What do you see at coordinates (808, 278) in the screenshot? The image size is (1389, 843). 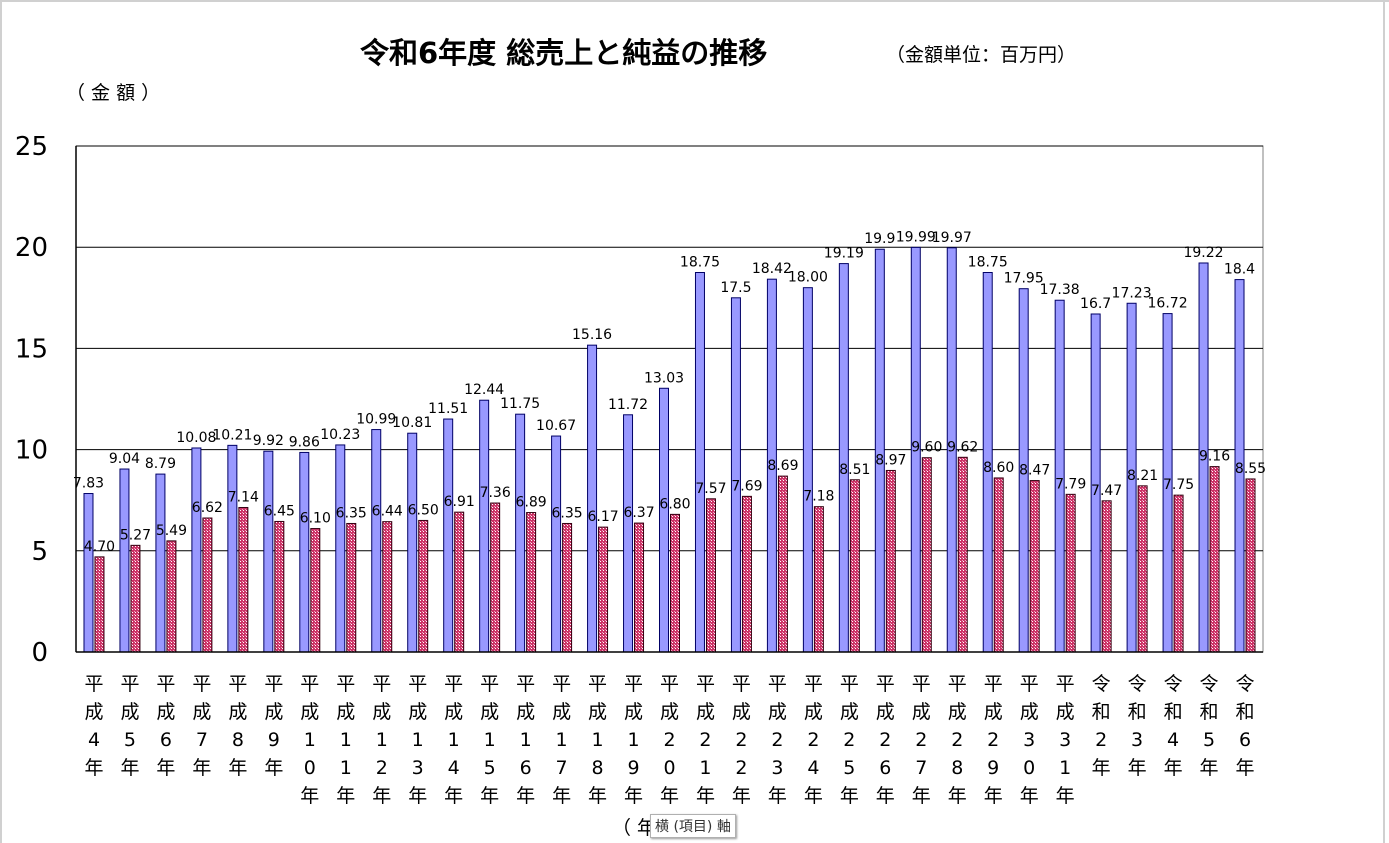 I see `sales-data-label: 18.00` at bounding box center [808, 278].